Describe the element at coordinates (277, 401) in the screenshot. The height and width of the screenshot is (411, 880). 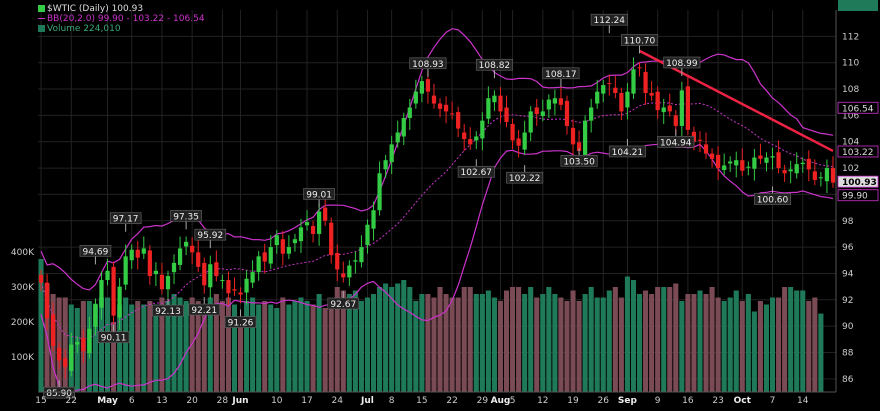
I see `date-tick-label: 10` at that location.